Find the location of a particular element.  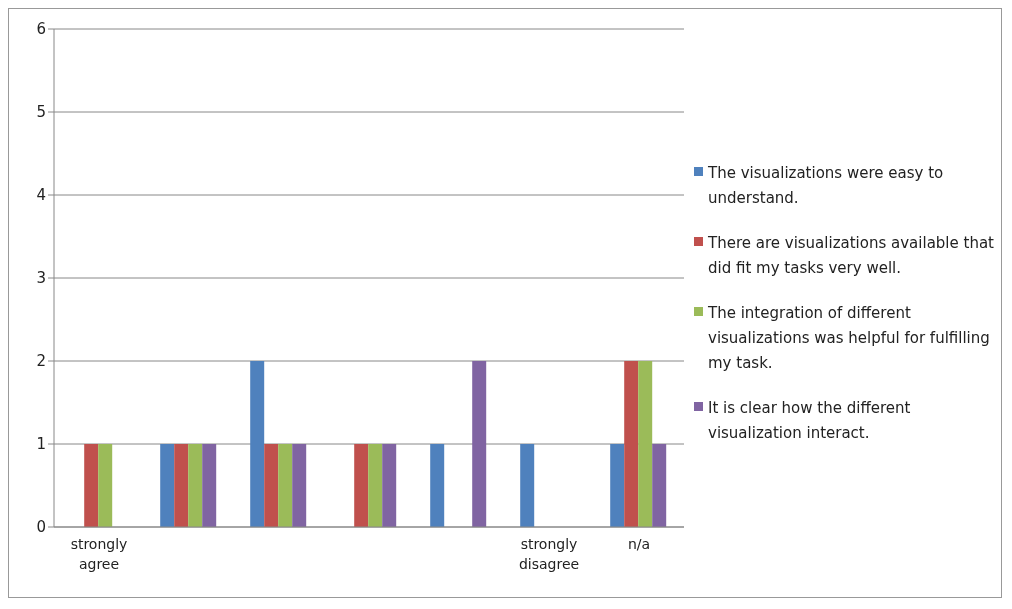

legend-label: The visualizations were easy to understand. is located at coordinates (826, 185).